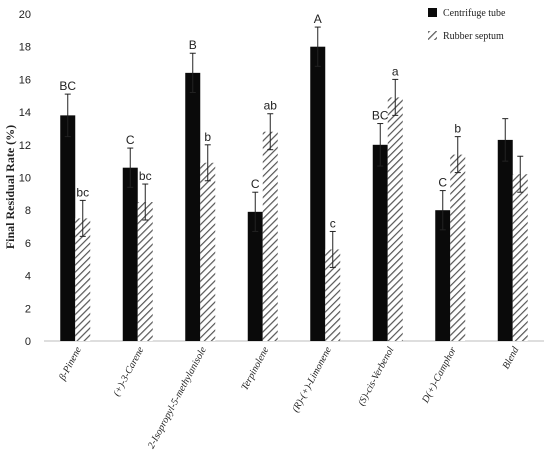 The height and width of the screenshot is (461, 550). Describe the element at coordinates (25, 146) in the screenshot. I see `y-tick-label: 12` at that location.